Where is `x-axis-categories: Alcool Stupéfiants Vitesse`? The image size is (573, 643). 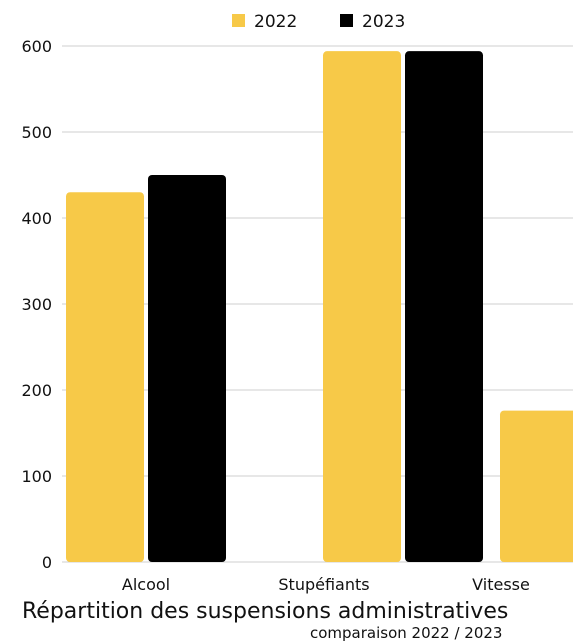
x-axis-categories: Alcool Stupéfiants Vitesse is located at coordinates (326, 584).